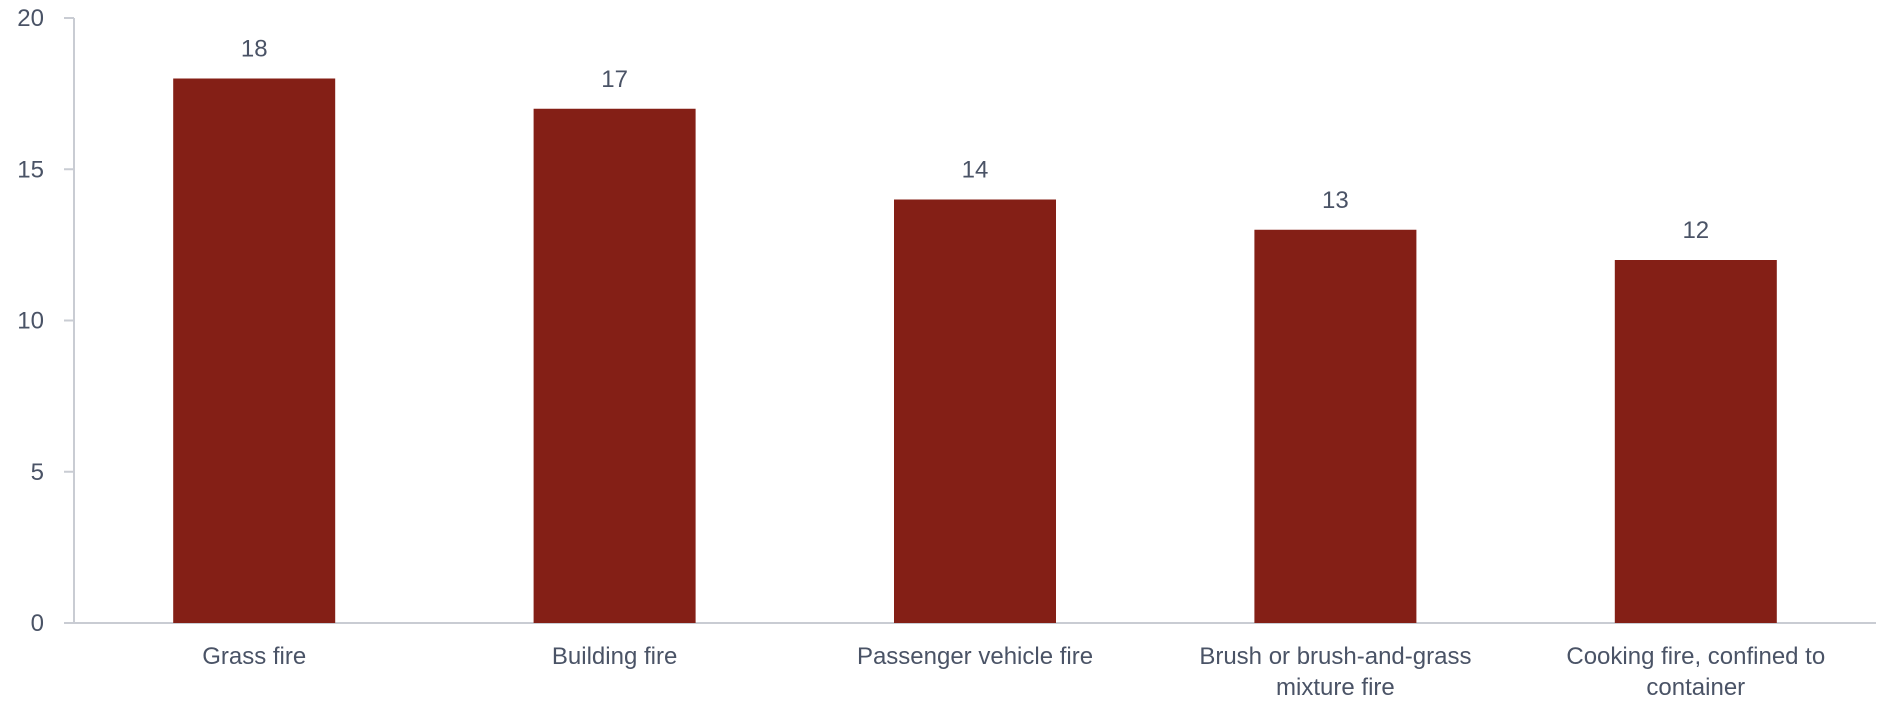  What do you see at coordinates (1695, 656) in the screenshot?
I see `category-label-line: Cooking fire, confined to` at bounding box center [1695, 656].